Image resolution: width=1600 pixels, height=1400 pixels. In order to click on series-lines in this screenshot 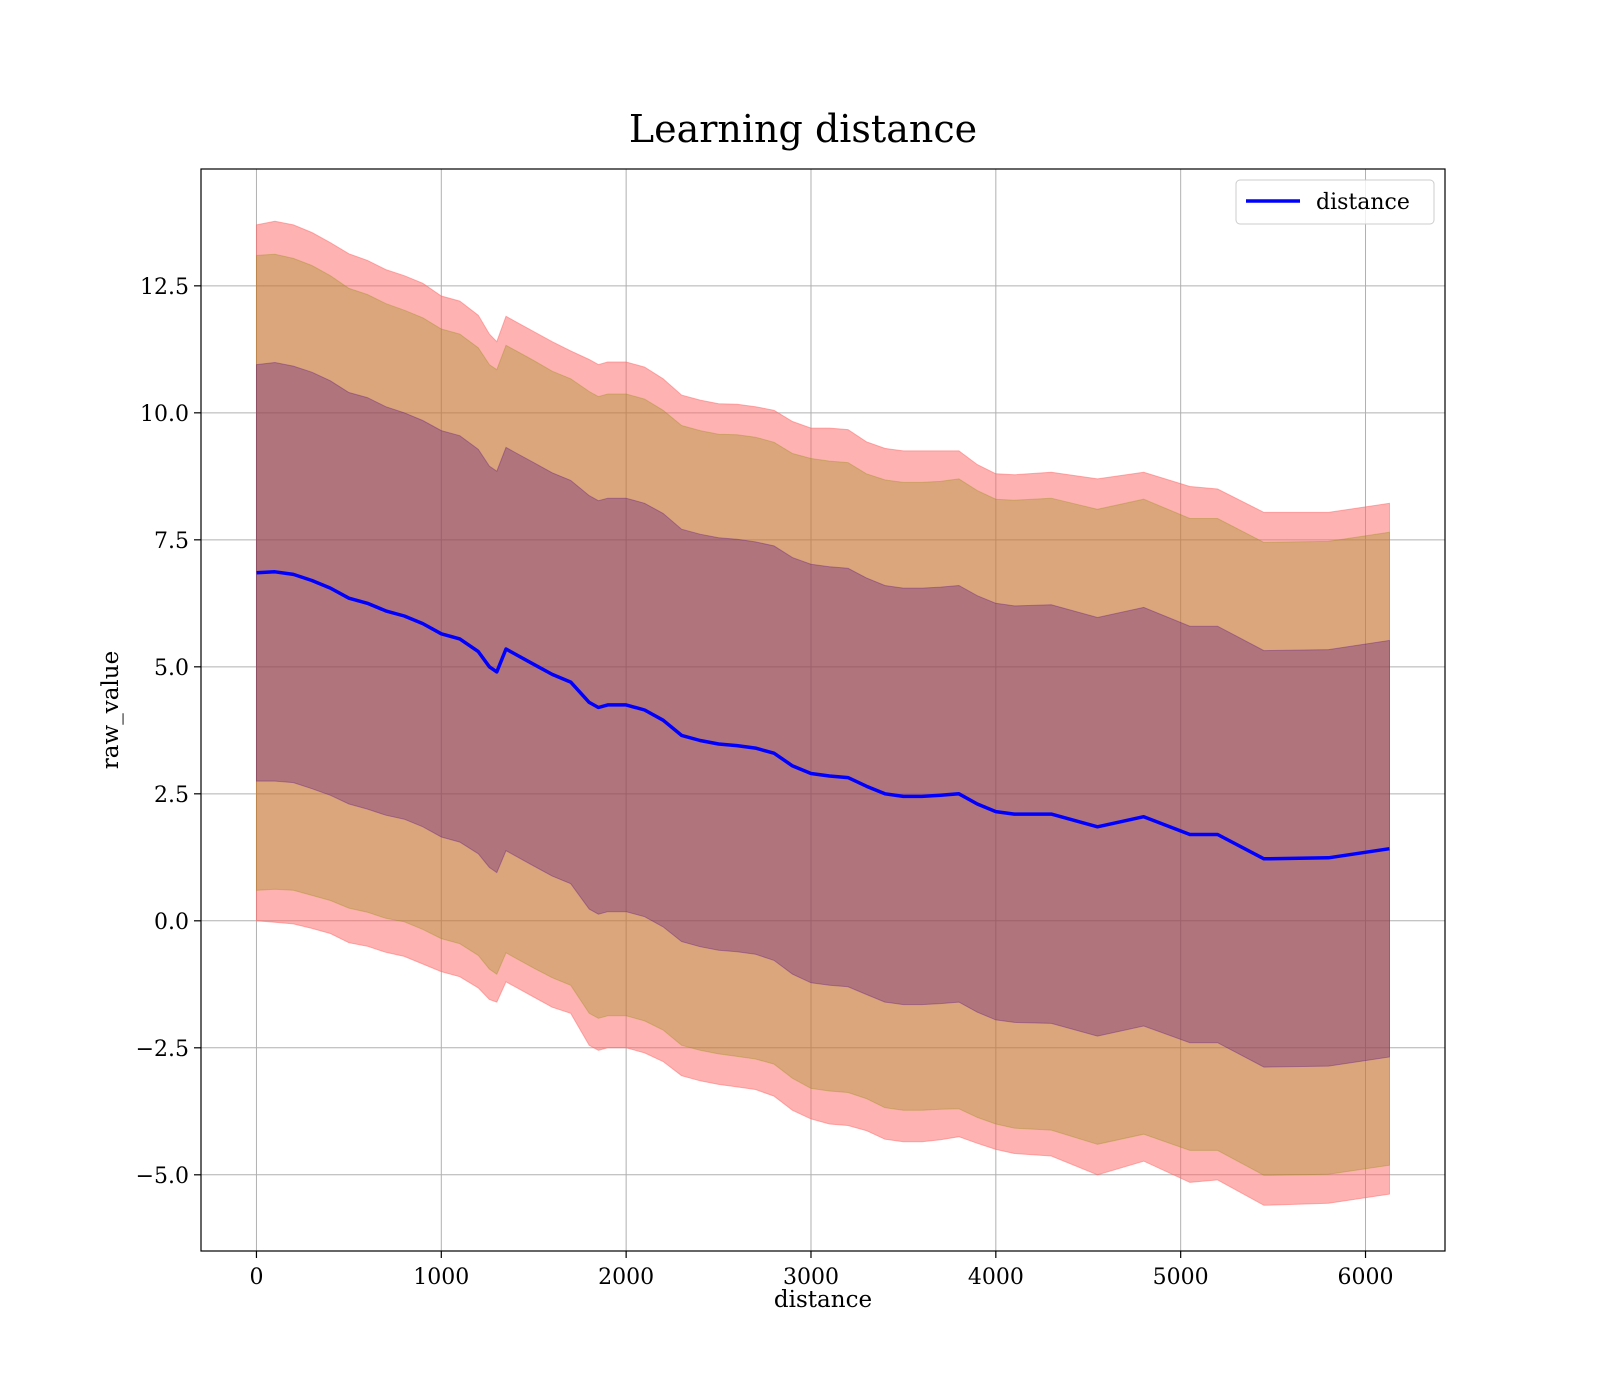, I will do `click(823, 715)`.